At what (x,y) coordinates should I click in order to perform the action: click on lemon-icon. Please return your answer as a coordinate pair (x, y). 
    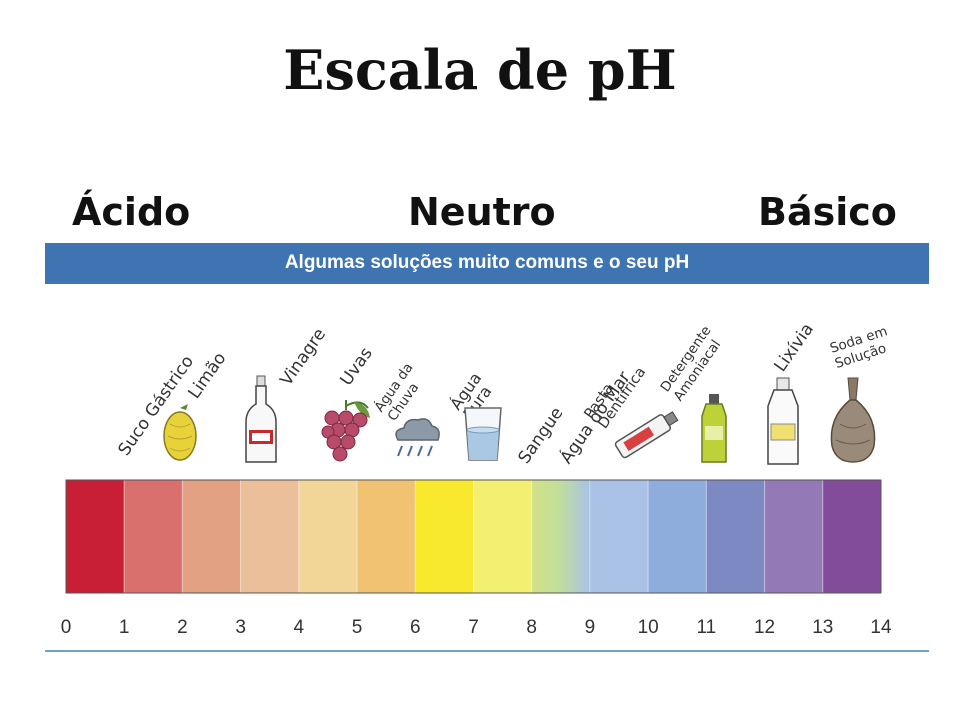
    Looking at the image, I should click on (180, 432).